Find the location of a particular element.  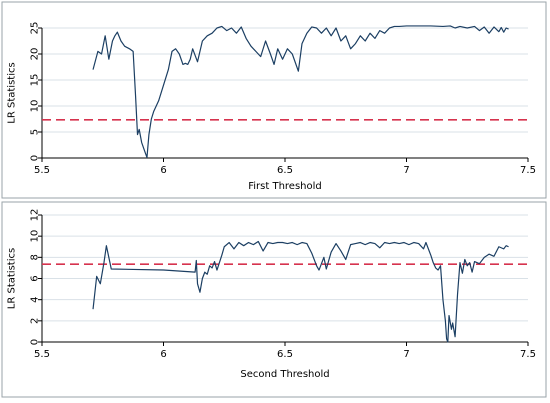

first-x-tick-label-0: 5.5 is located at coordinates (42, 170).